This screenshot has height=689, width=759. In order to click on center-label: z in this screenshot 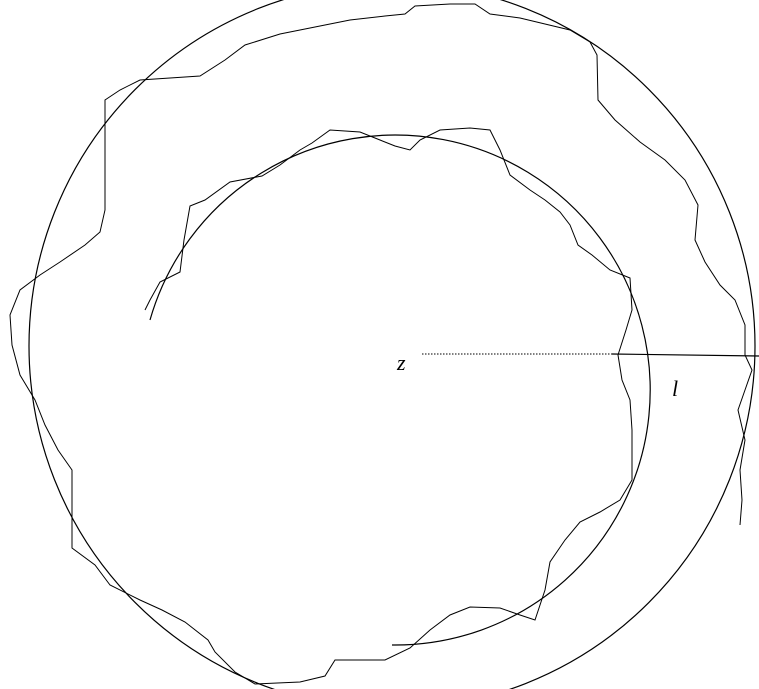, I will do `click(401, 362)`.